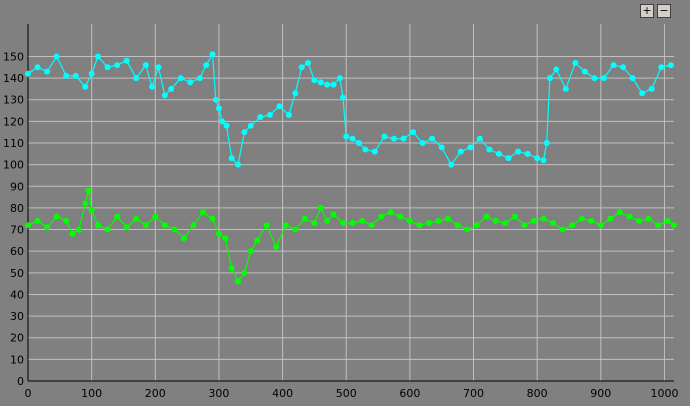 This screenshot has width=690, height=406. I want to click on y-tick-label: 150, so click(13, 56).